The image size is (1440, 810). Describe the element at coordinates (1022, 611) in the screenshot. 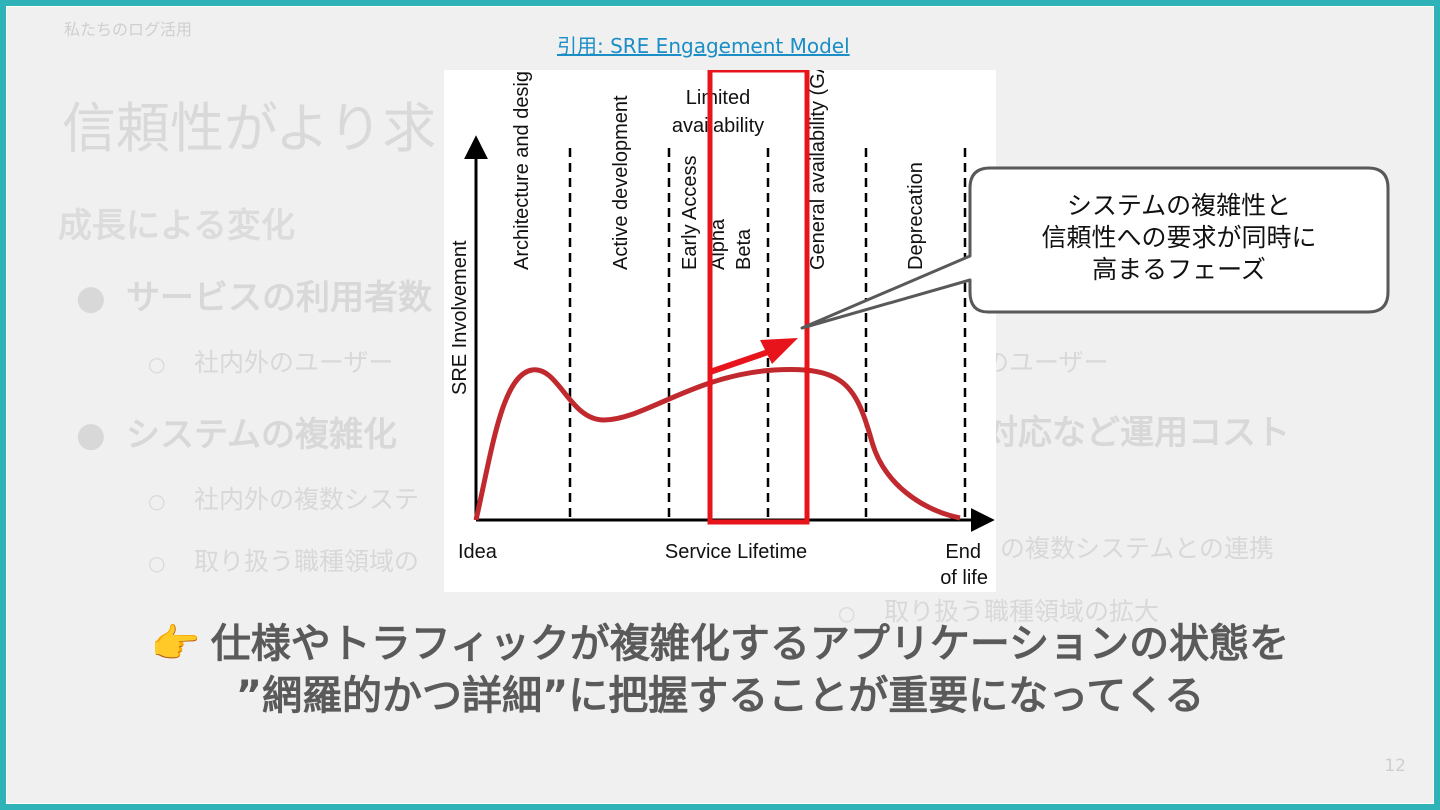

I see `bg-fragment-domains: 取り扱う職種領域の拡大` at that location.